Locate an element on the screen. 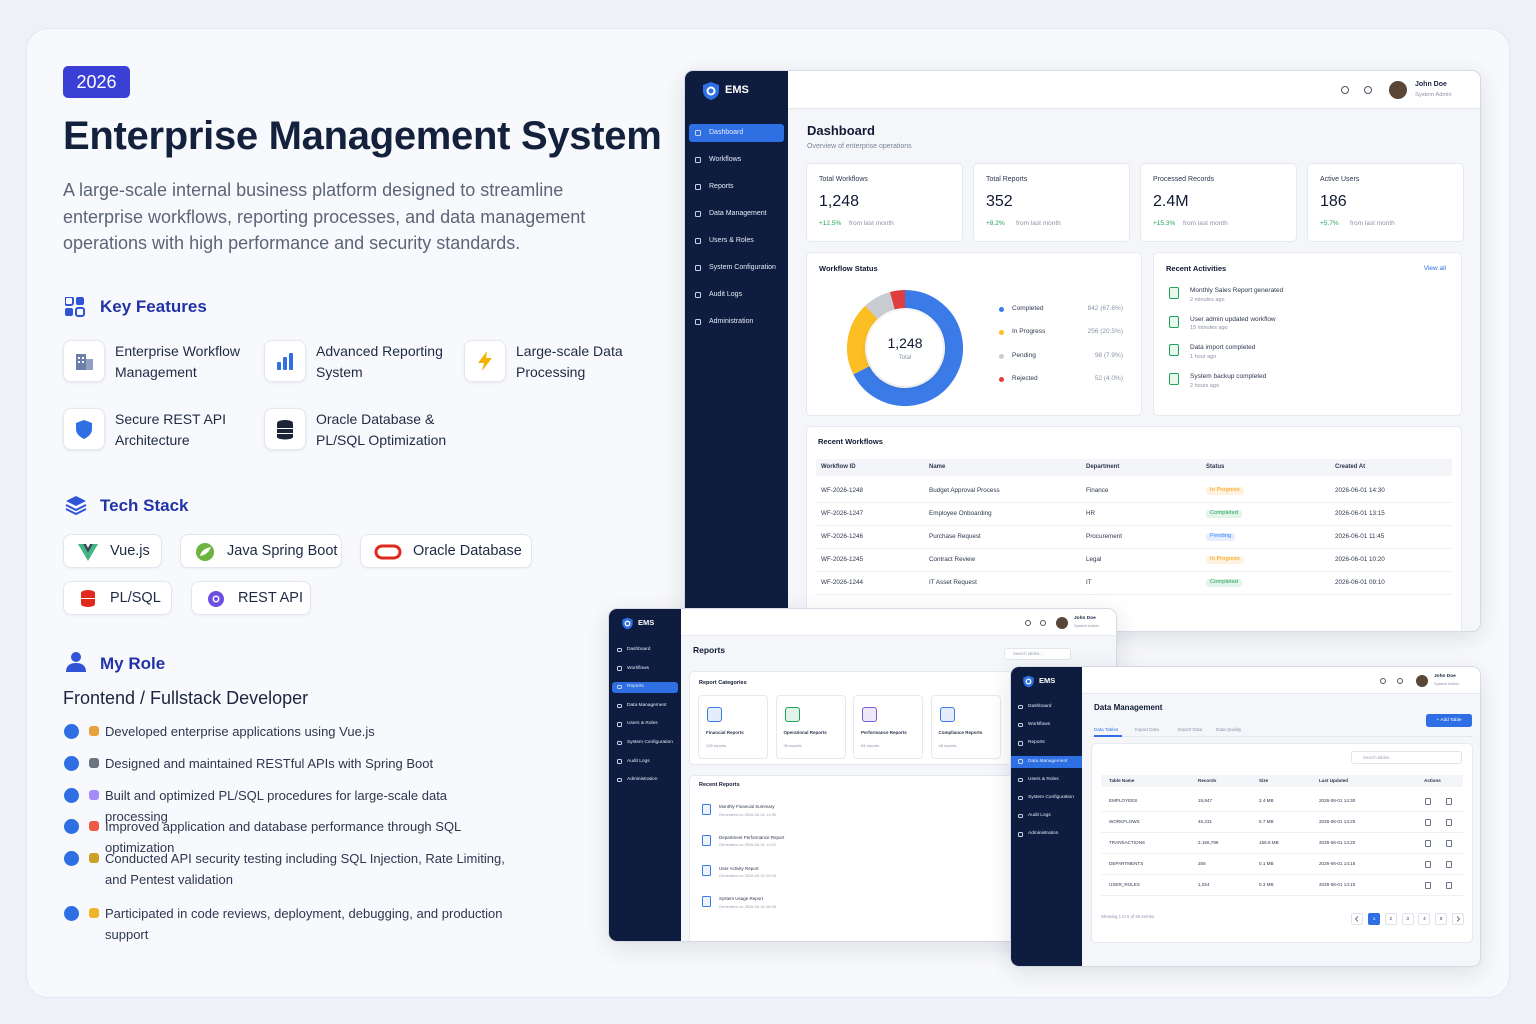 The image size is (1536, 1024). nav-item: Data Management is located at coordinates (1048, 761).